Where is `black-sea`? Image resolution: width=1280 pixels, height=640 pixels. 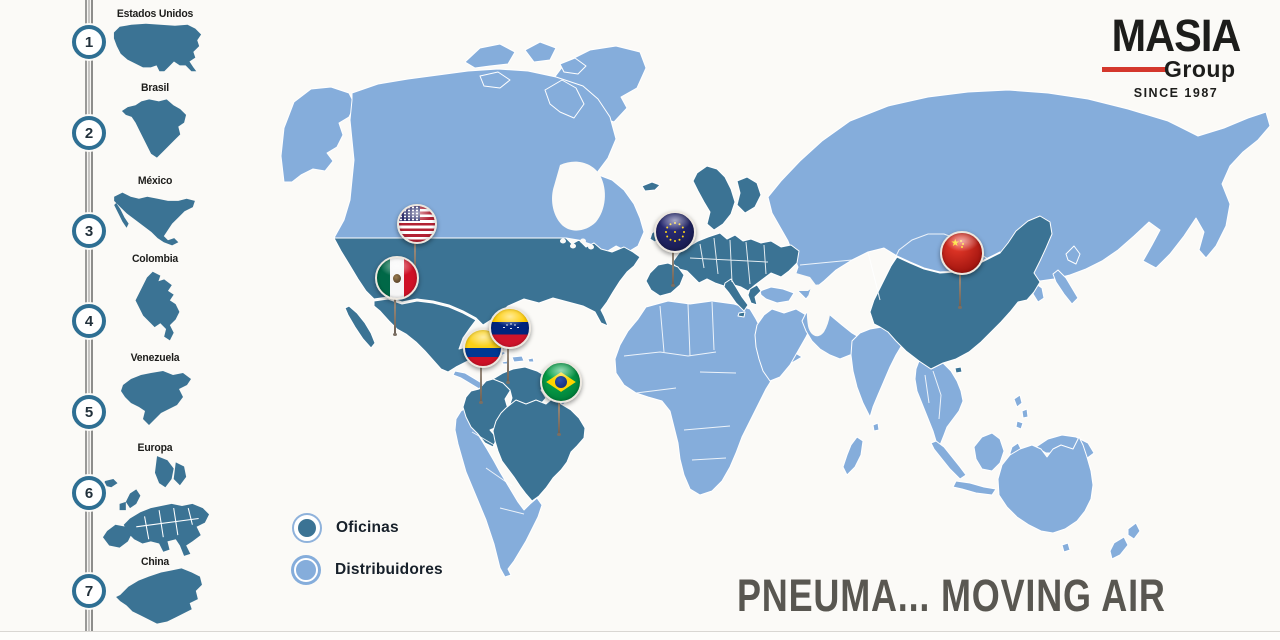 black-sea is located at coordinates (796, 282).